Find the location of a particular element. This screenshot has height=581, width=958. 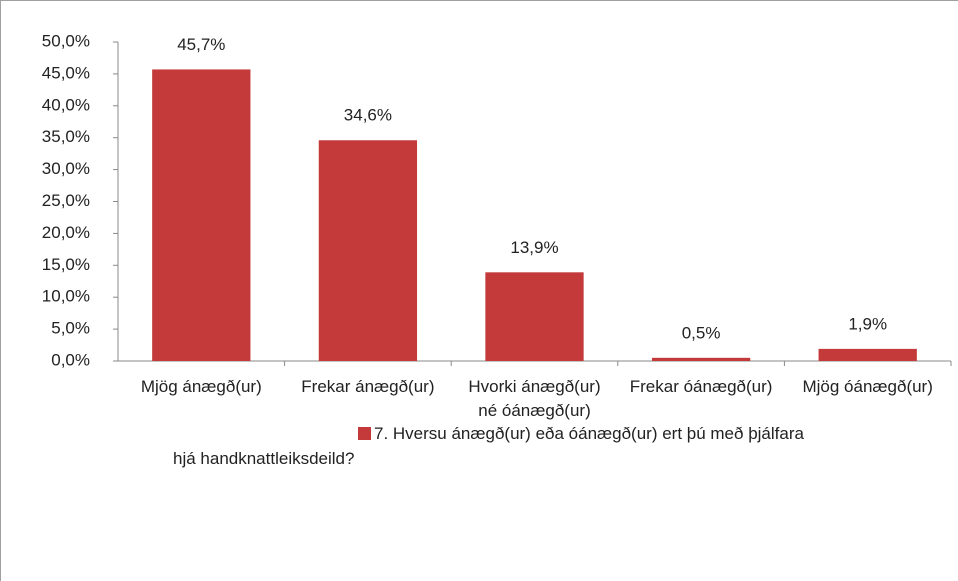

y-tick-label: 45,0% is located at coordinates (66, 72).